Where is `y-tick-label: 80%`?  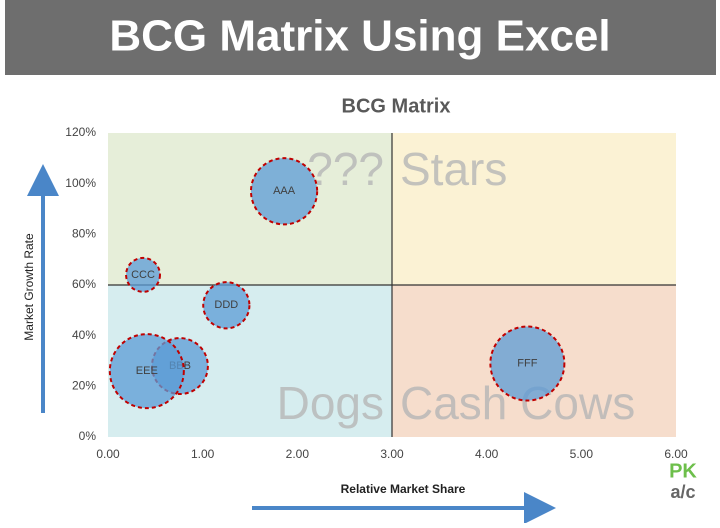 y-tick-label: 80% is located at coordinates (84, 234).